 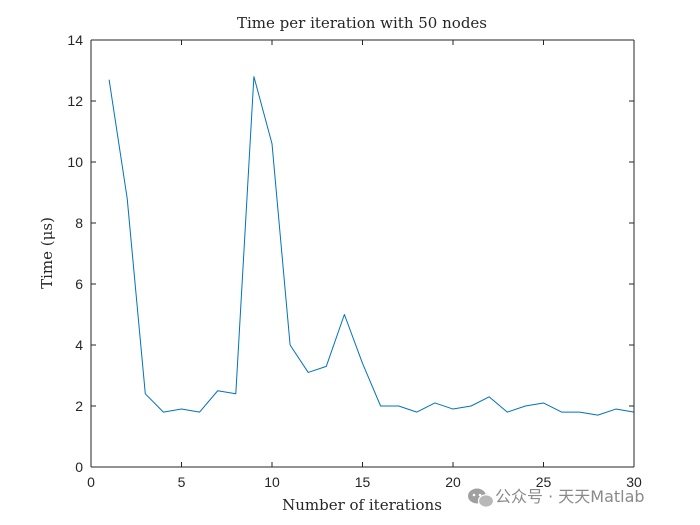 I want to click on y-tick-label: 12, so click(x=75, y=101).